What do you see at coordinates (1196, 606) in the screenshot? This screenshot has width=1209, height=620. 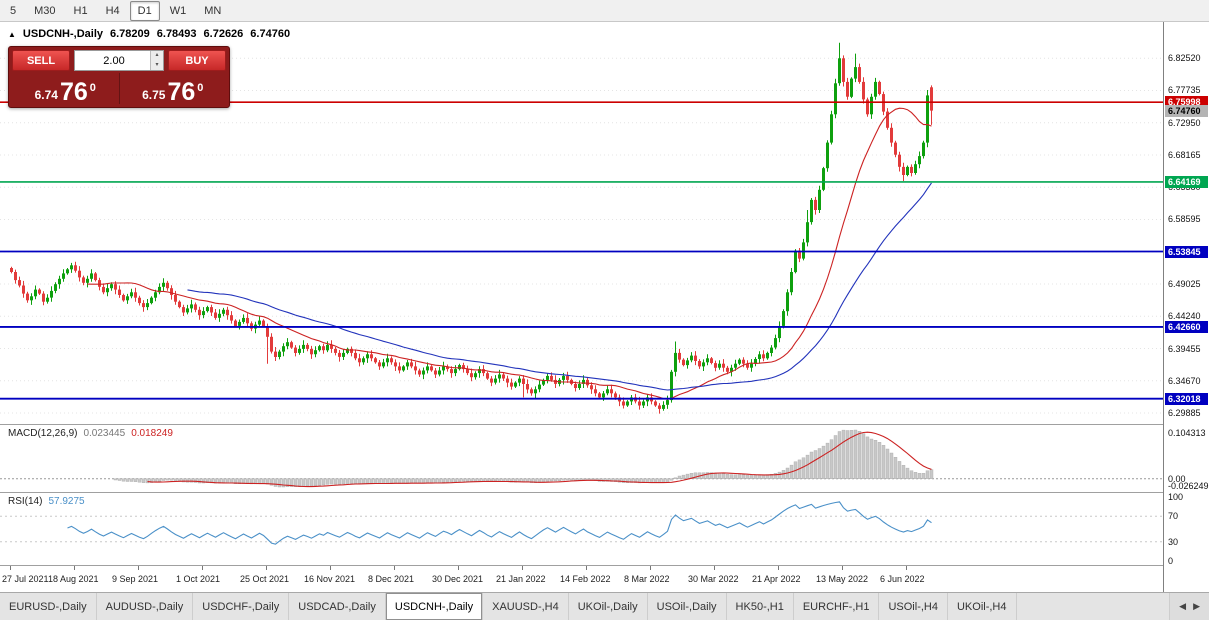 I see `tab-scroll-right-icon: ▶` at bounding box center [1196, 606].